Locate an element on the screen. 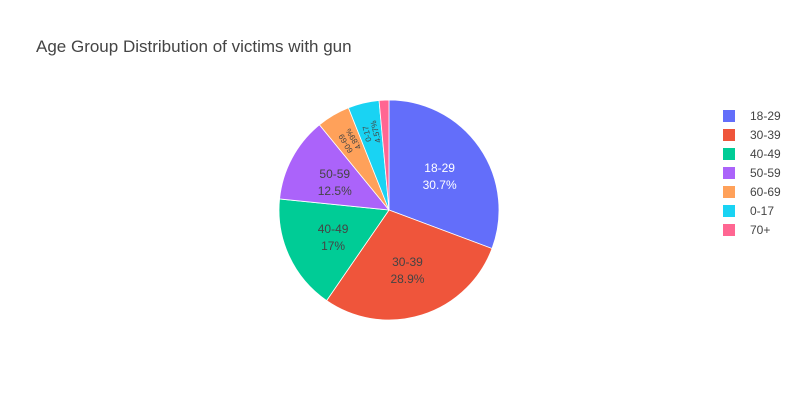 This screenshot has width=800, height=405. slice-label-18-29: 18-29 30.7% is located at coordinates (440, 176).